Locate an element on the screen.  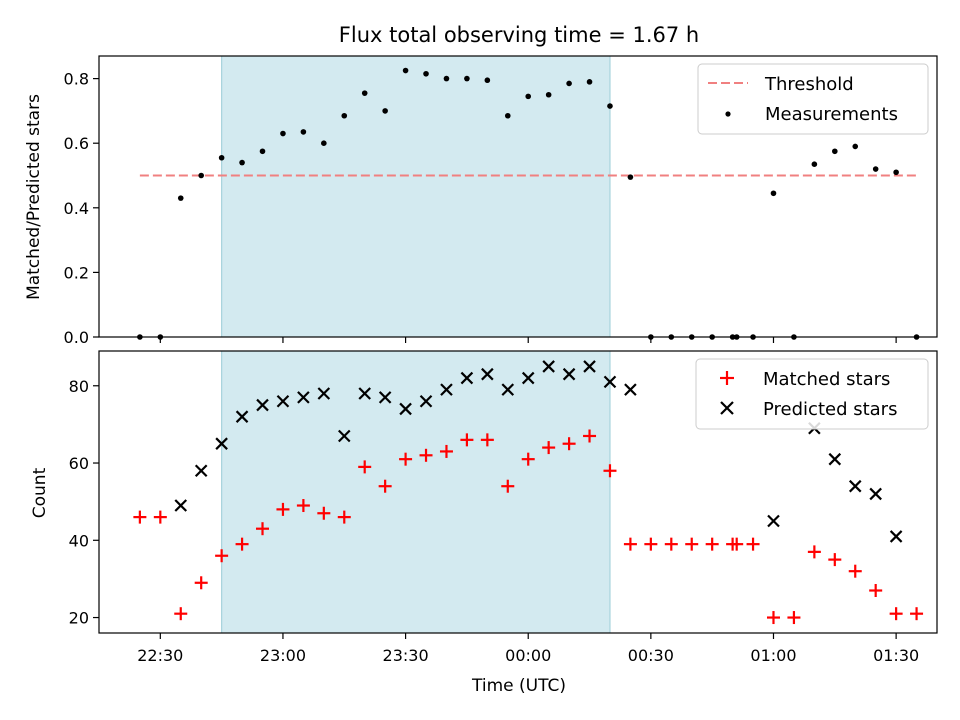
xtick-label-5: 01:00 is located at coordinates (773, 655).